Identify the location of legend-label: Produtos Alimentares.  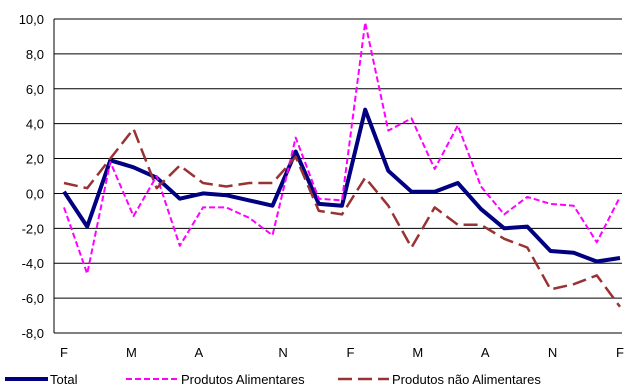
(243, 379).